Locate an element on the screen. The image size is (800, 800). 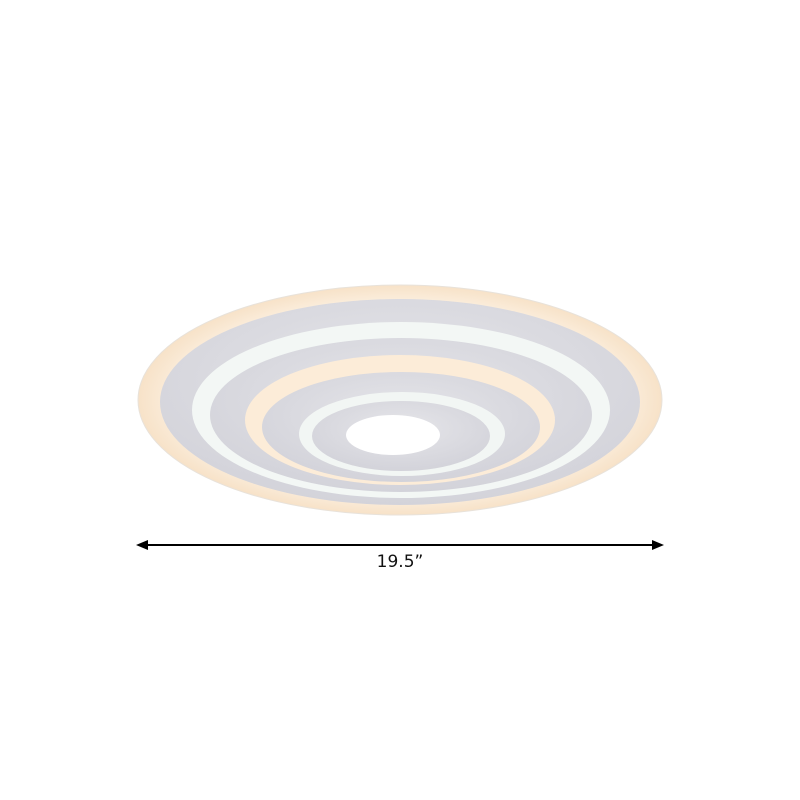
width-dimension-label: 19.5” is located at coordinates (400, 562).